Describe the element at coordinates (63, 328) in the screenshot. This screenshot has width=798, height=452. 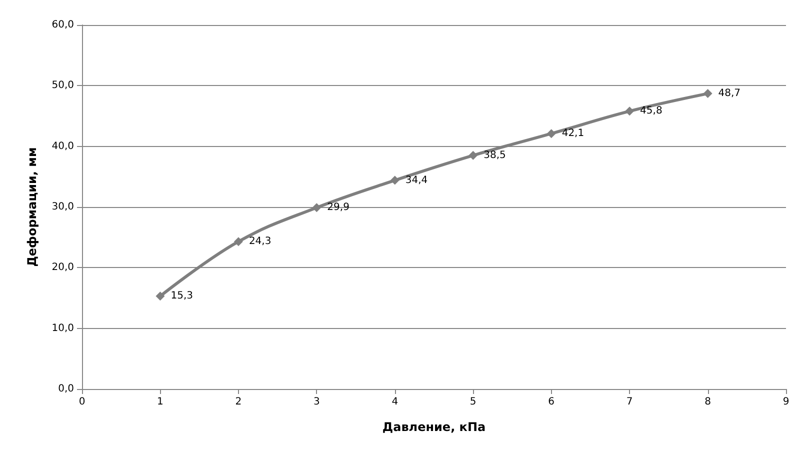
I see `y-tick-label: 10,0` at that location.